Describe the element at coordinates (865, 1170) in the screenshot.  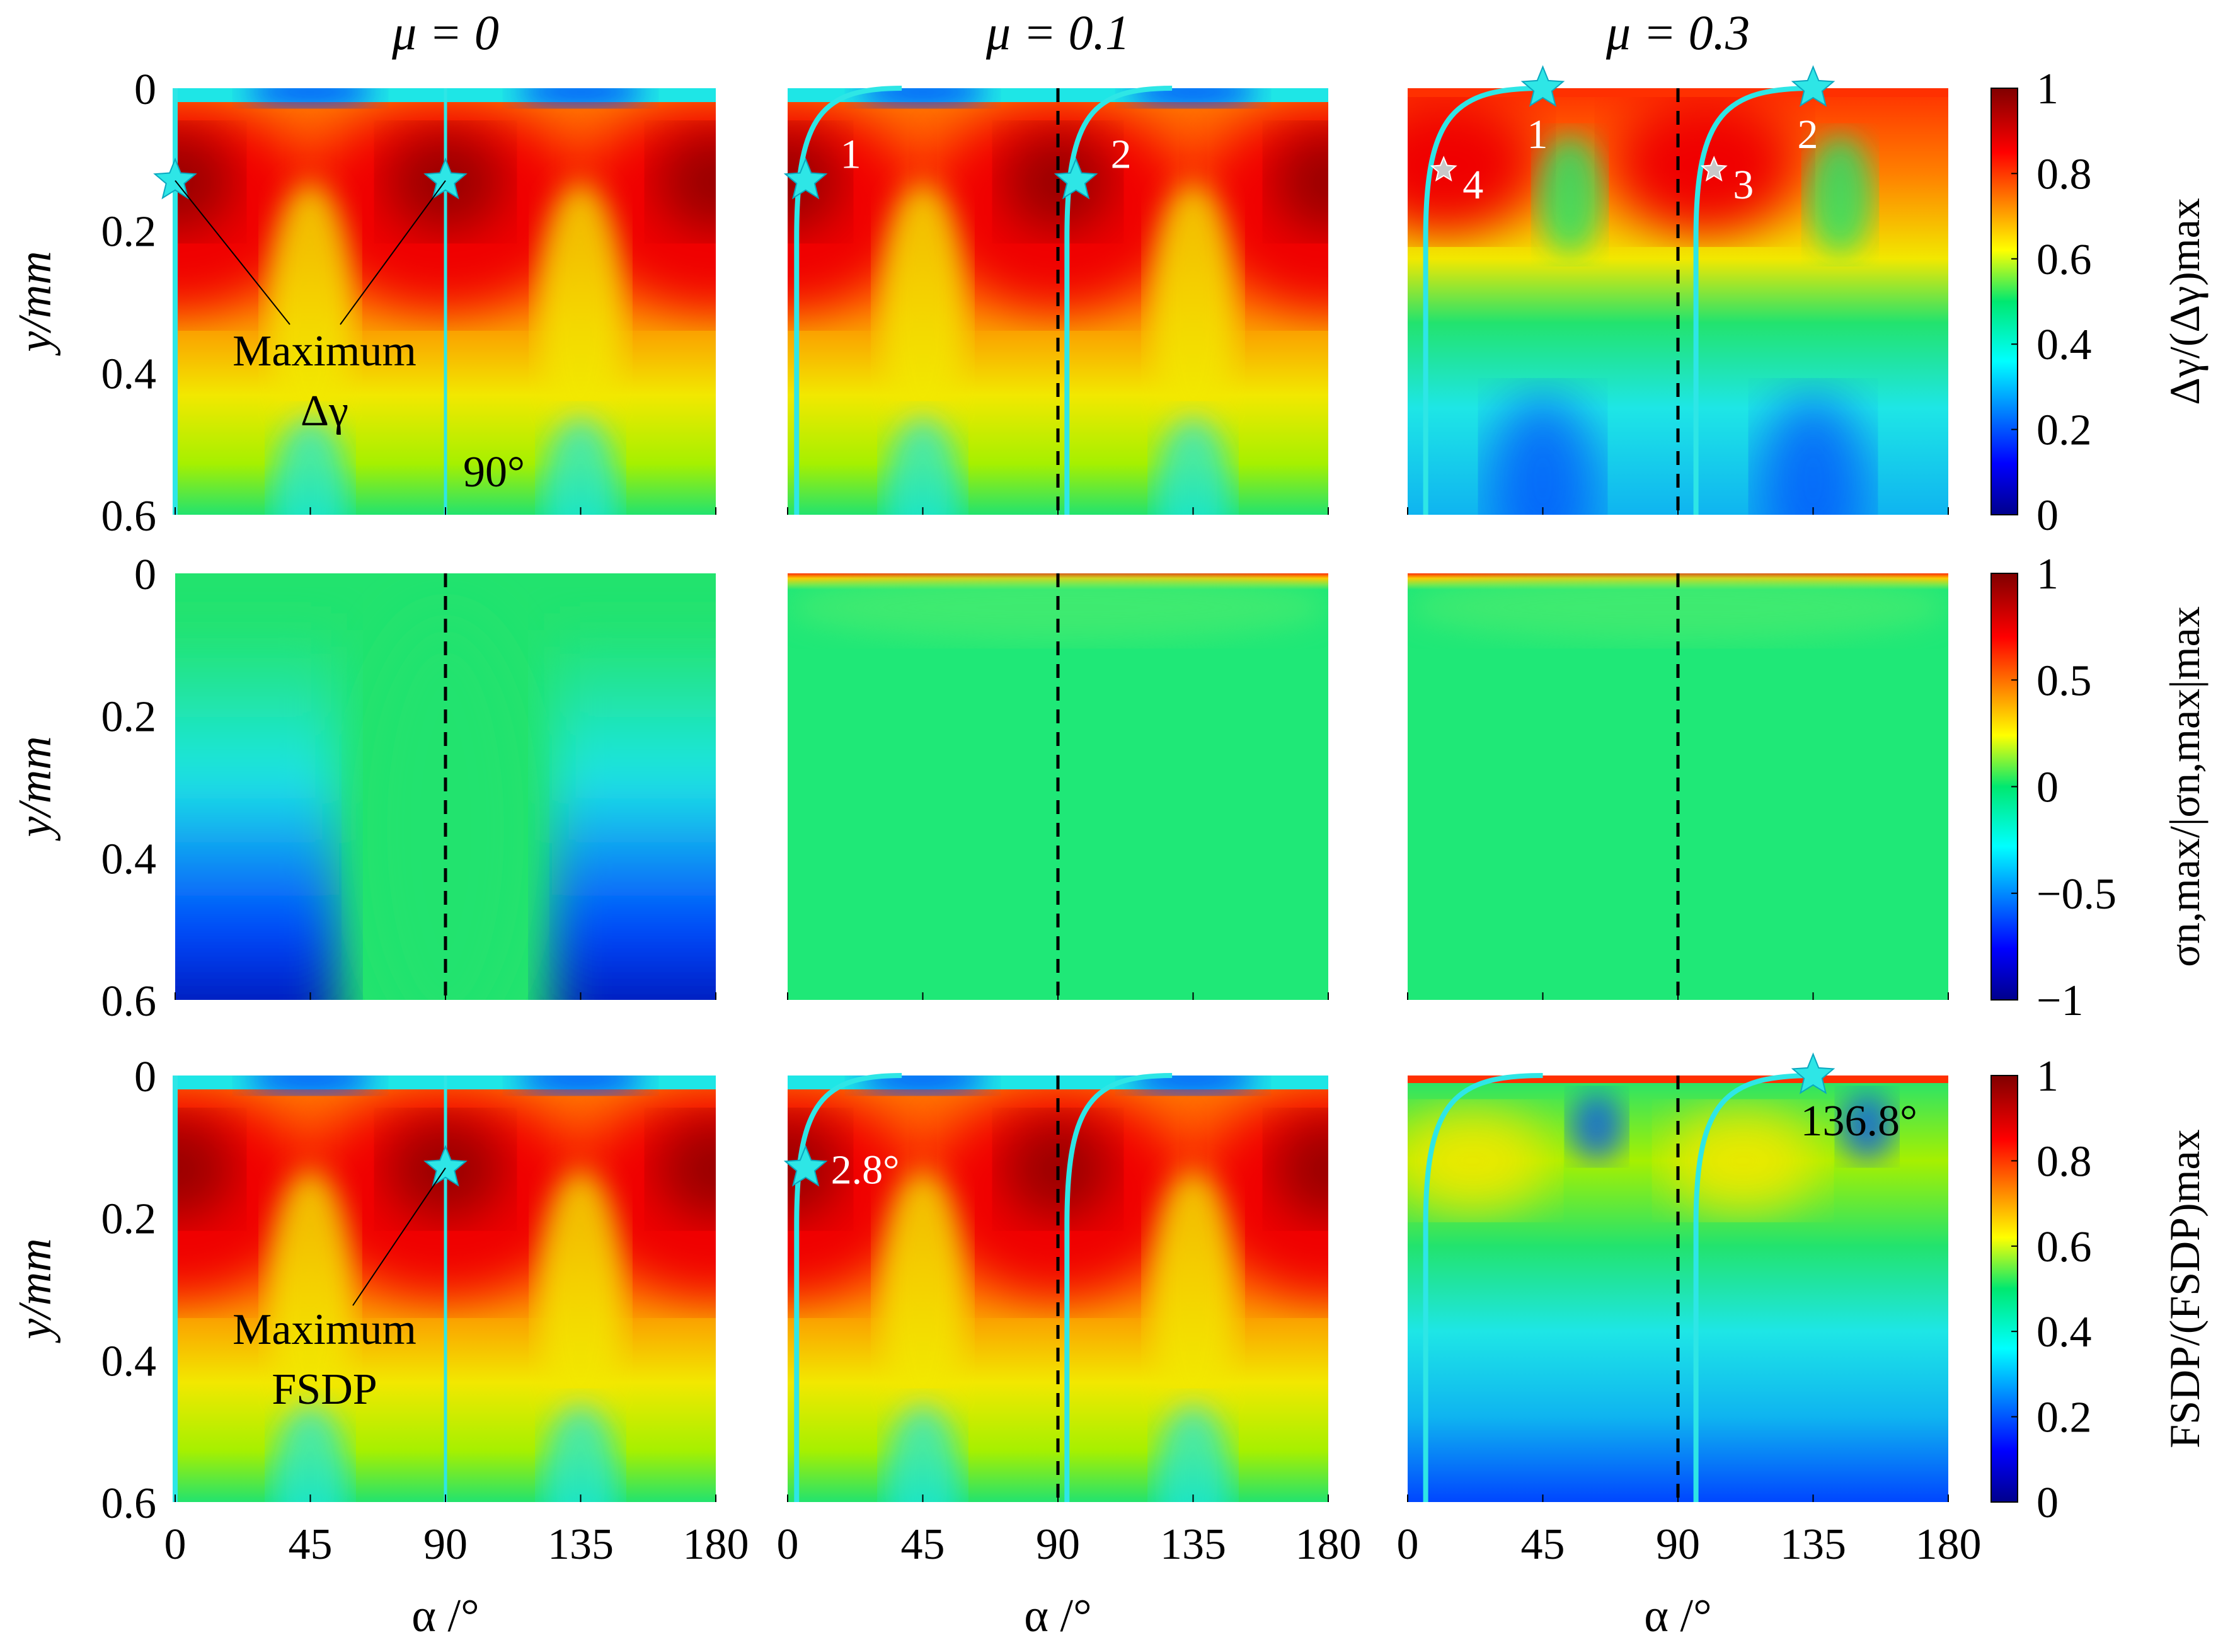
I see `marker-label: 2.8°` at that location.